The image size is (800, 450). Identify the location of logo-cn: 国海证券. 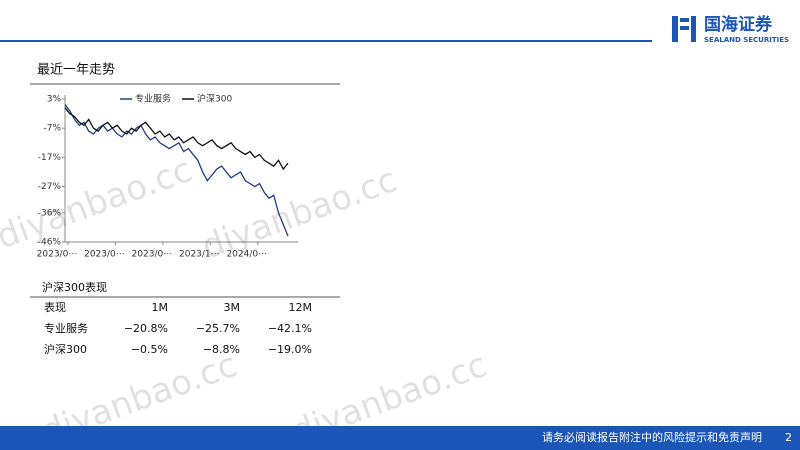
(738, 24).